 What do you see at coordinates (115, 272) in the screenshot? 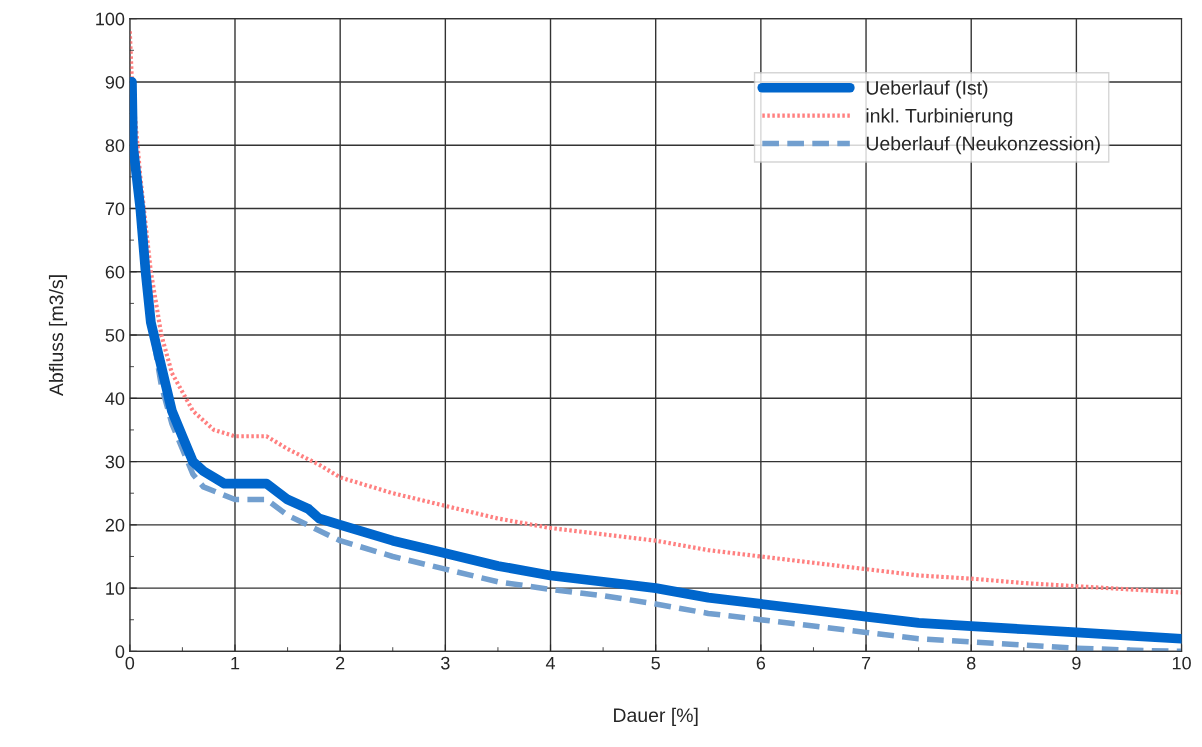
I see `y-tick-label: 60` at bounding box center [115, 272].